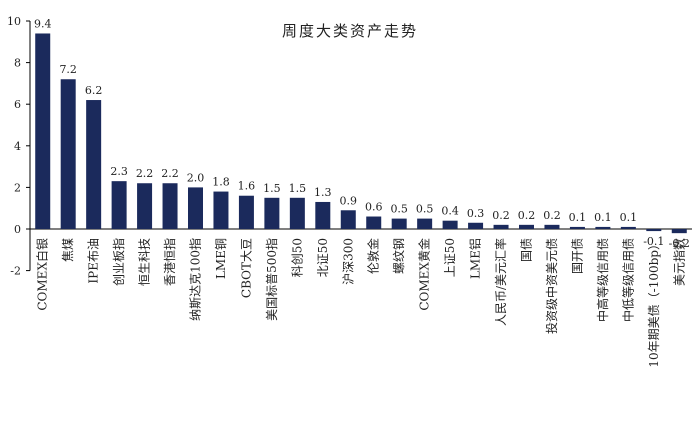 Image resolution: width=700 pixels, height=445 pixels. I want to click on bar-value-label: 0.9, so click(349, 200).